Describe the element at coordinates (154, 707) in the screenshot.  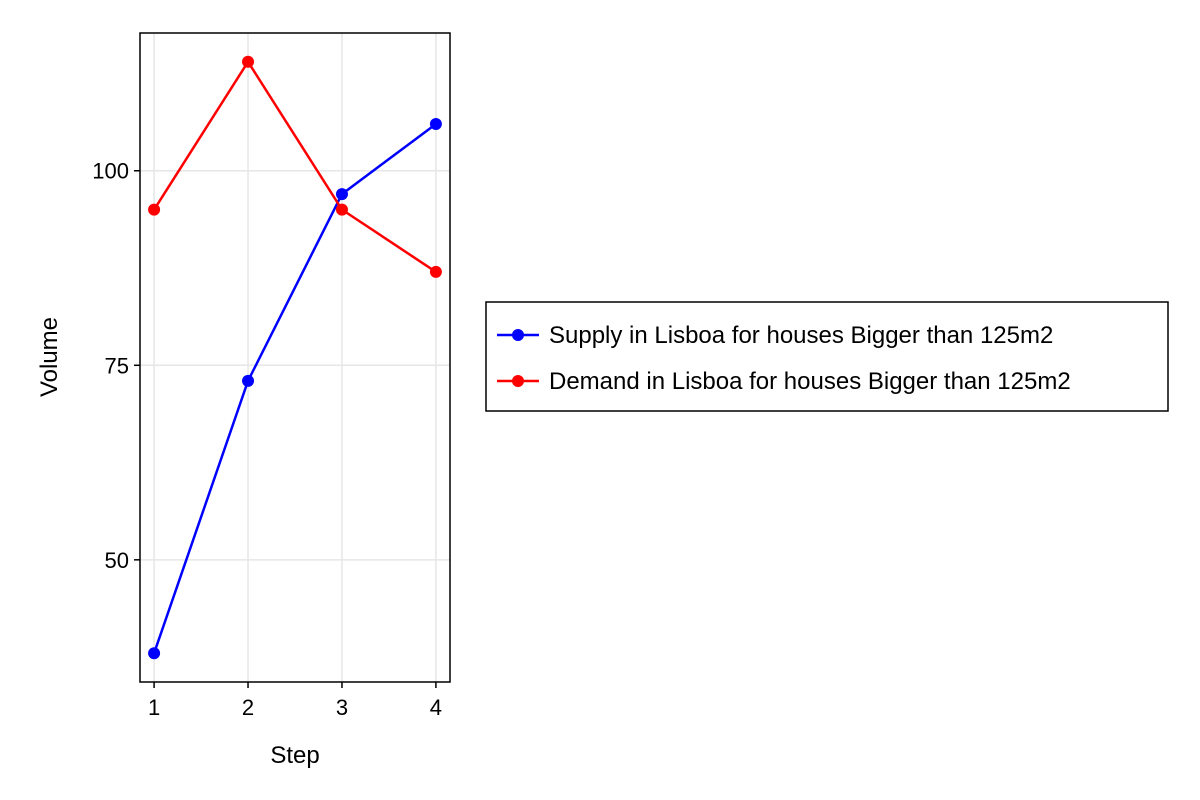
I see `x-tick-label: 1` at that location.